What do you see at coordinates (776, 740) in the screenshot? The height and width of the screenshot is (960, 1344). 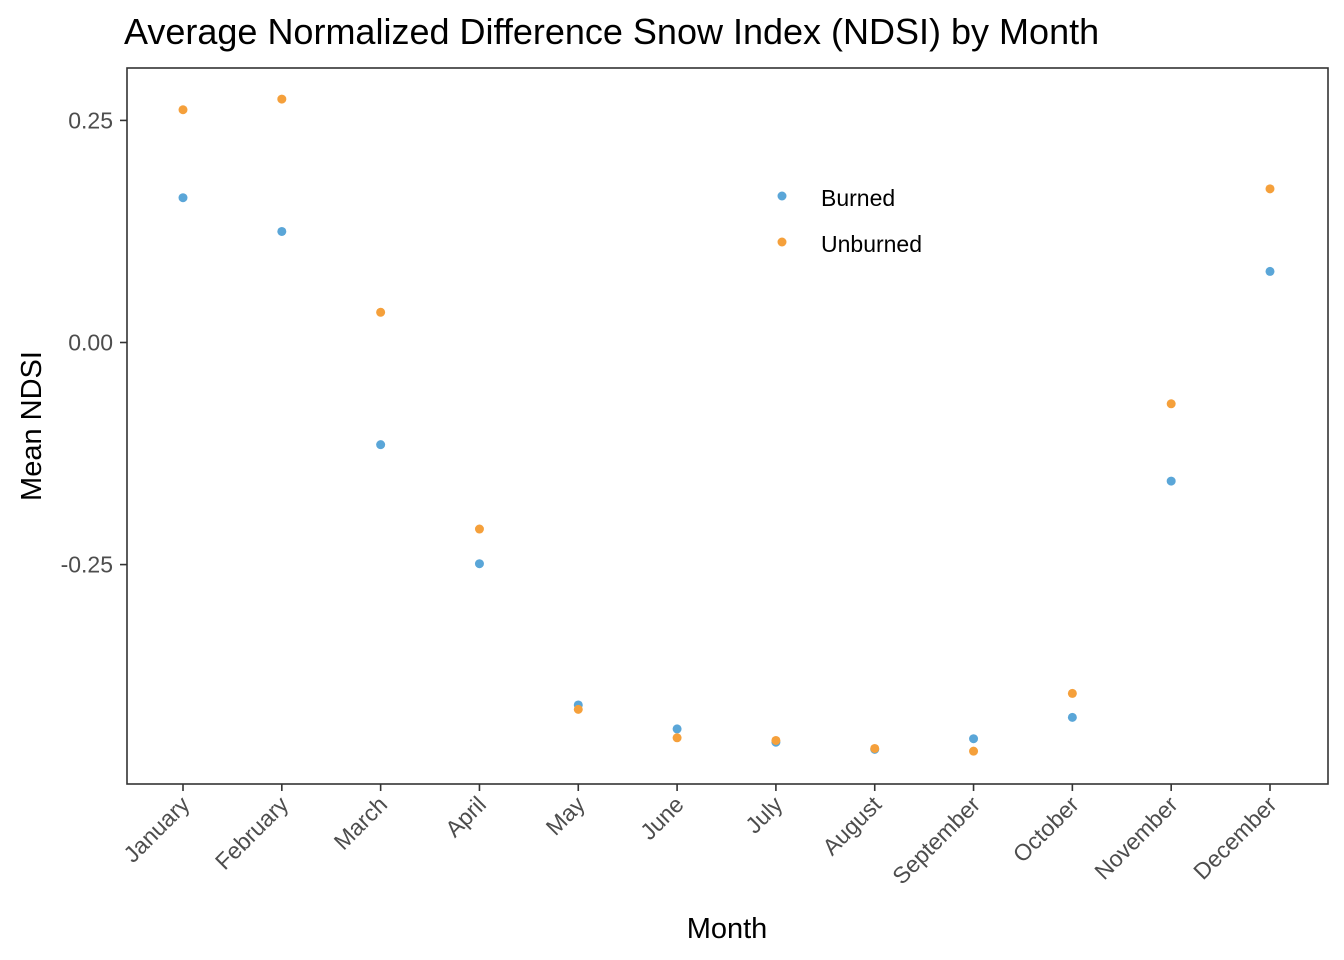 I see `point-unburned-july` at bounding box center [776, 740].